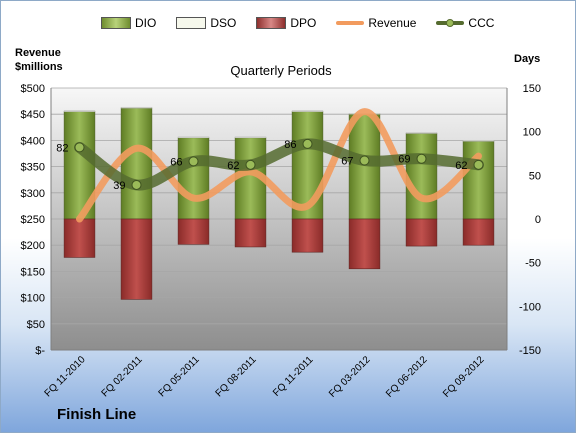 Image resolution: width=576 pixels, height=433 pixels. Describe the element at coordinates (33, 272) in the screenshot. I see `left-tick-label: $150` at that location.